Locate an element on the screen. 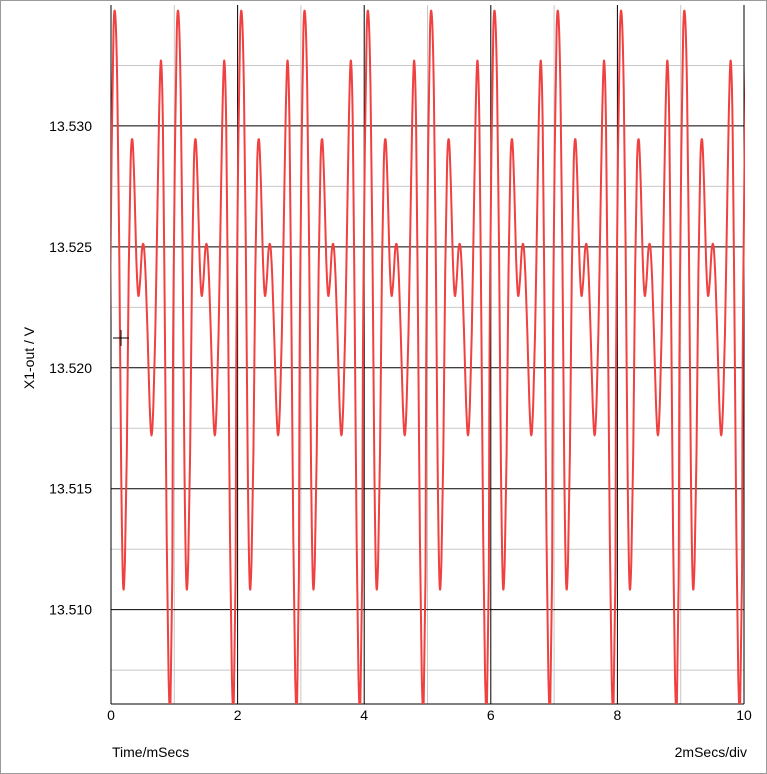  x-tick-label: 10 is located at coordinates (744, 715).